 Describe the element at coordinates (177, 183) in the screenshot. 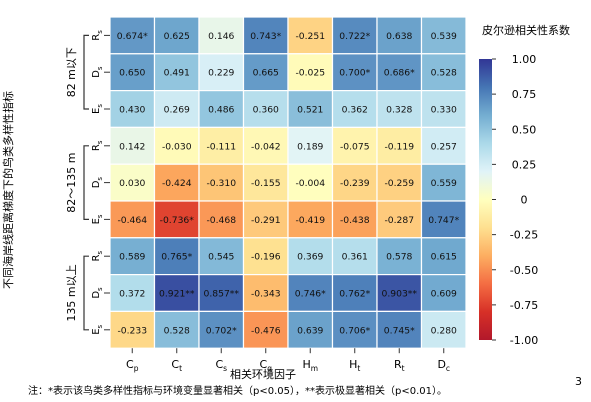

I see `cell-label: -0.424` at that location.